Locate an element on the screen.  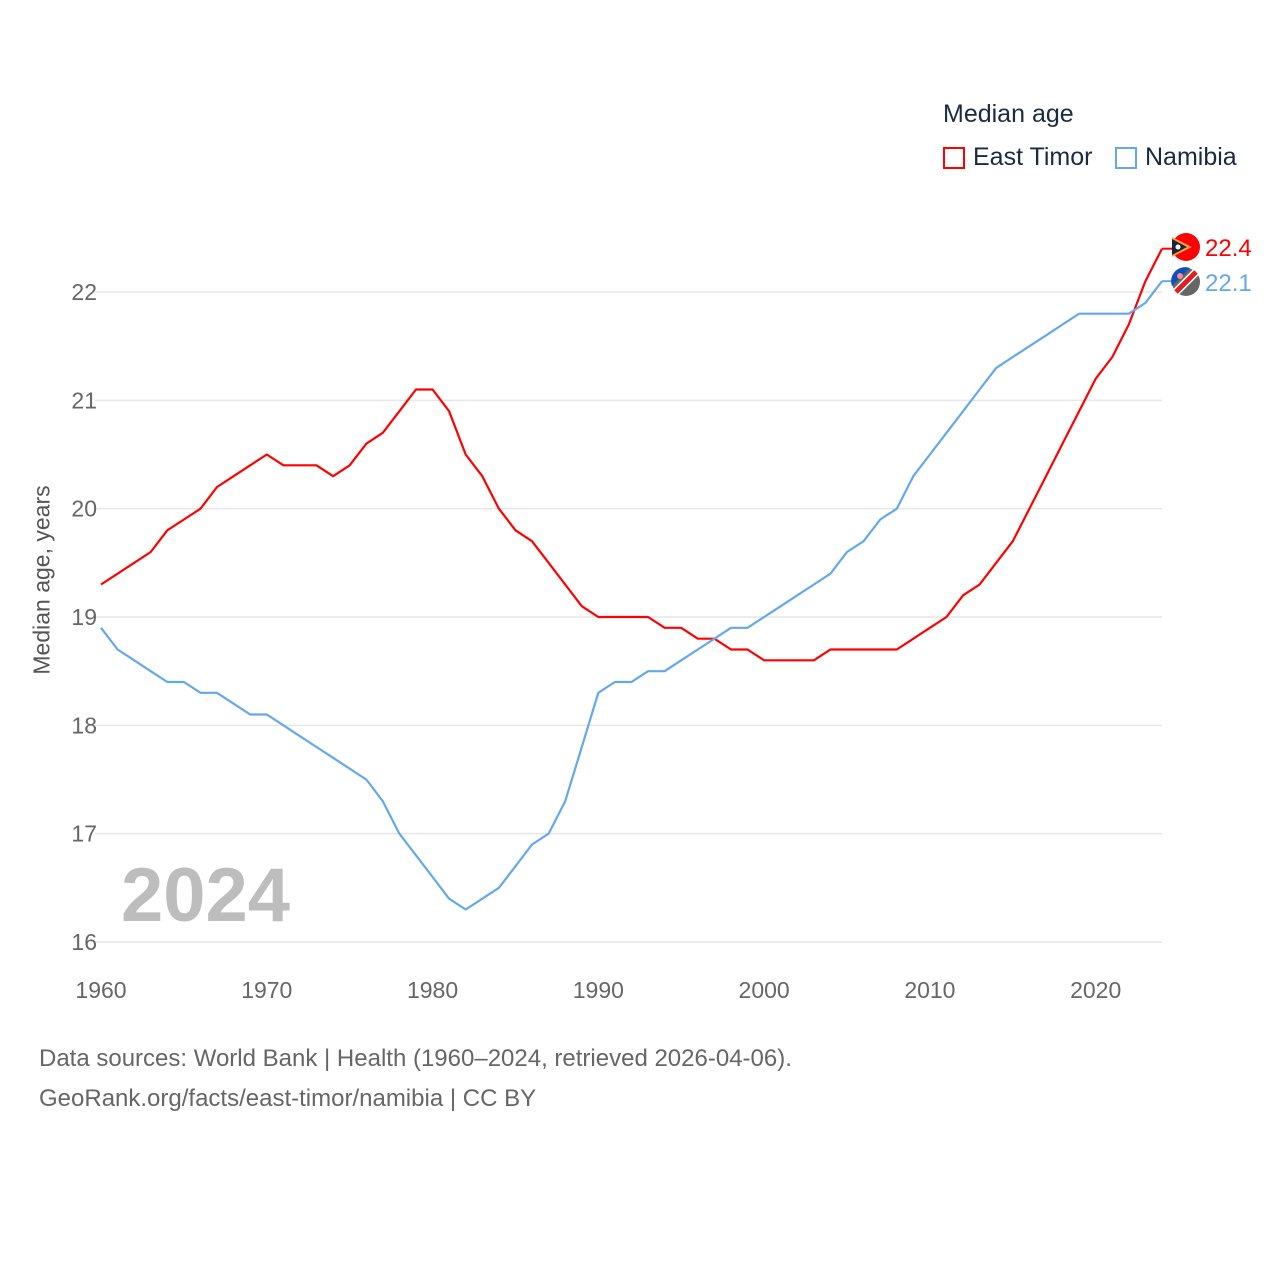
x-tick-label: 2020 is located at coordinates (1095, 990).